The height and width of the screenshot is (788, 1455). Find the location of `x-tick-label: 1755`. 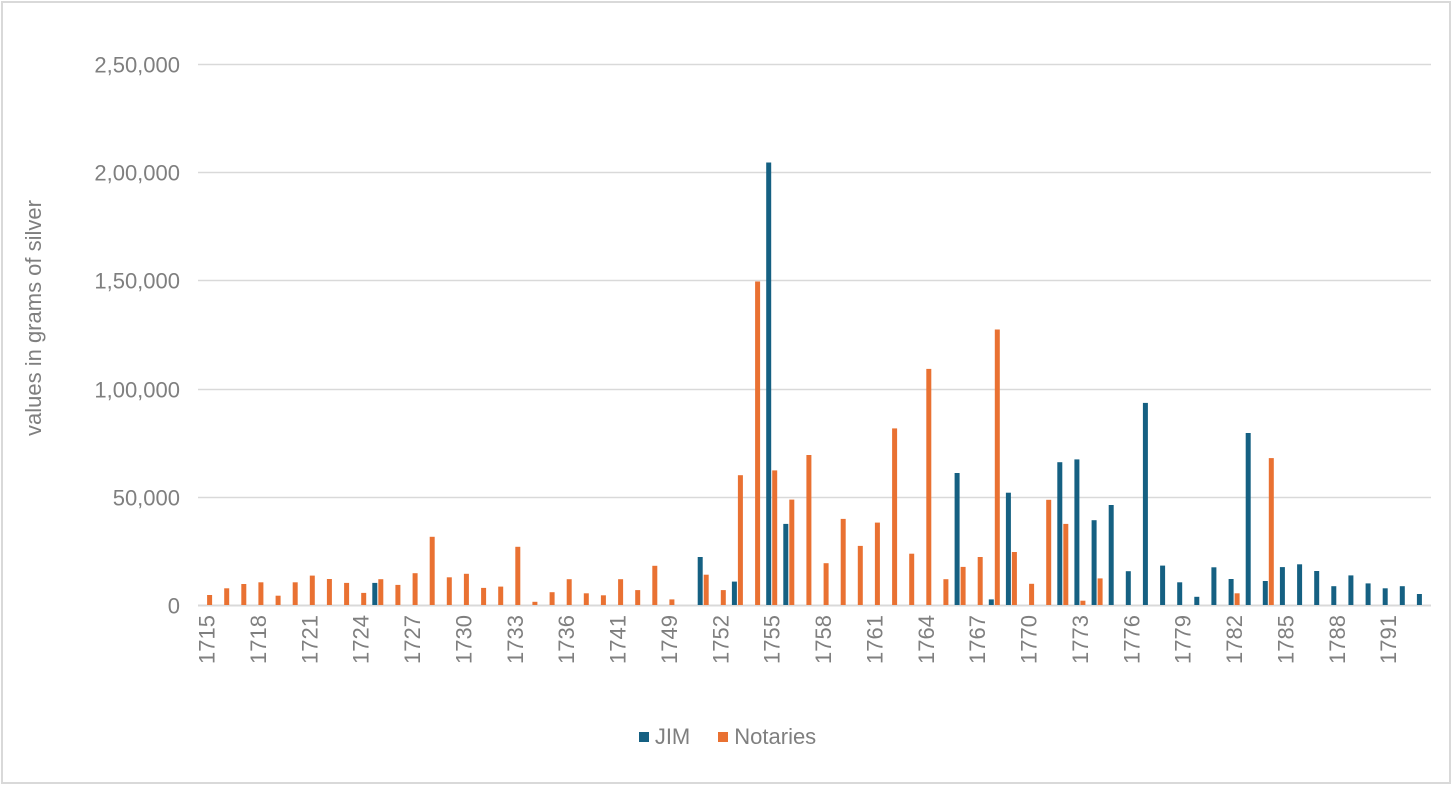

x-tick-label: 1755 is located at coordinates (772, 639).